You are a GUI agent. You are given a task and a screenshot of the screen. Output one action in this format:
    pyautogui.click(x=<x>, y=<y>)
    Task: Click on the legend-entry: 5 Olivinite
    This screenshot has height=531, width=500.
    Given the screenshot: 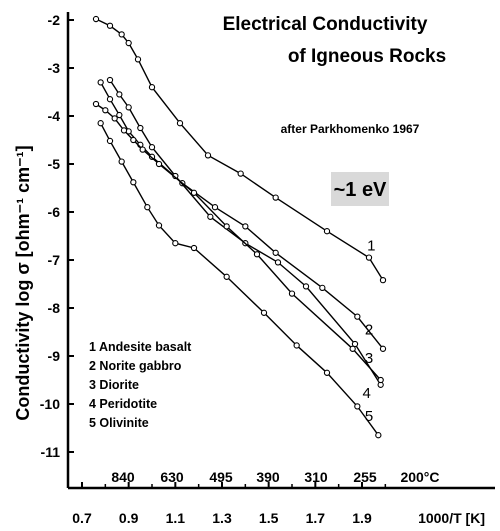 What is the action you would take?
    pyautogui.click(x=119, y=423)
    